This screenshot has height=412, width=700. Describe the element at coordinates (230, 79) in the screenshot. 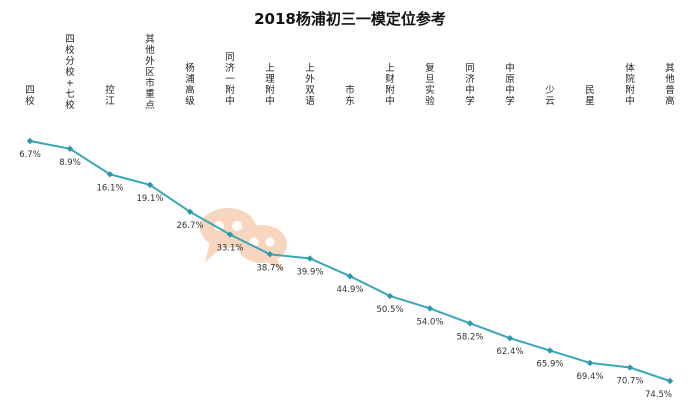

I see `category-label: 同济一附中` at that location.